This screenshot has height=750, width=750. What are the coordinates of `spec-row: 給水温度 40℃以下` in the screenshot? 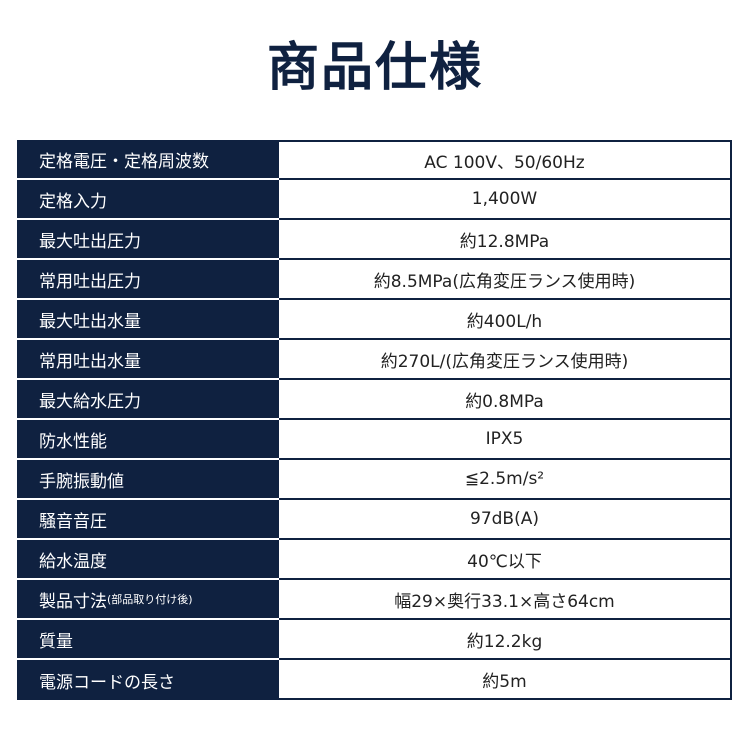 It's located at (374, 560).